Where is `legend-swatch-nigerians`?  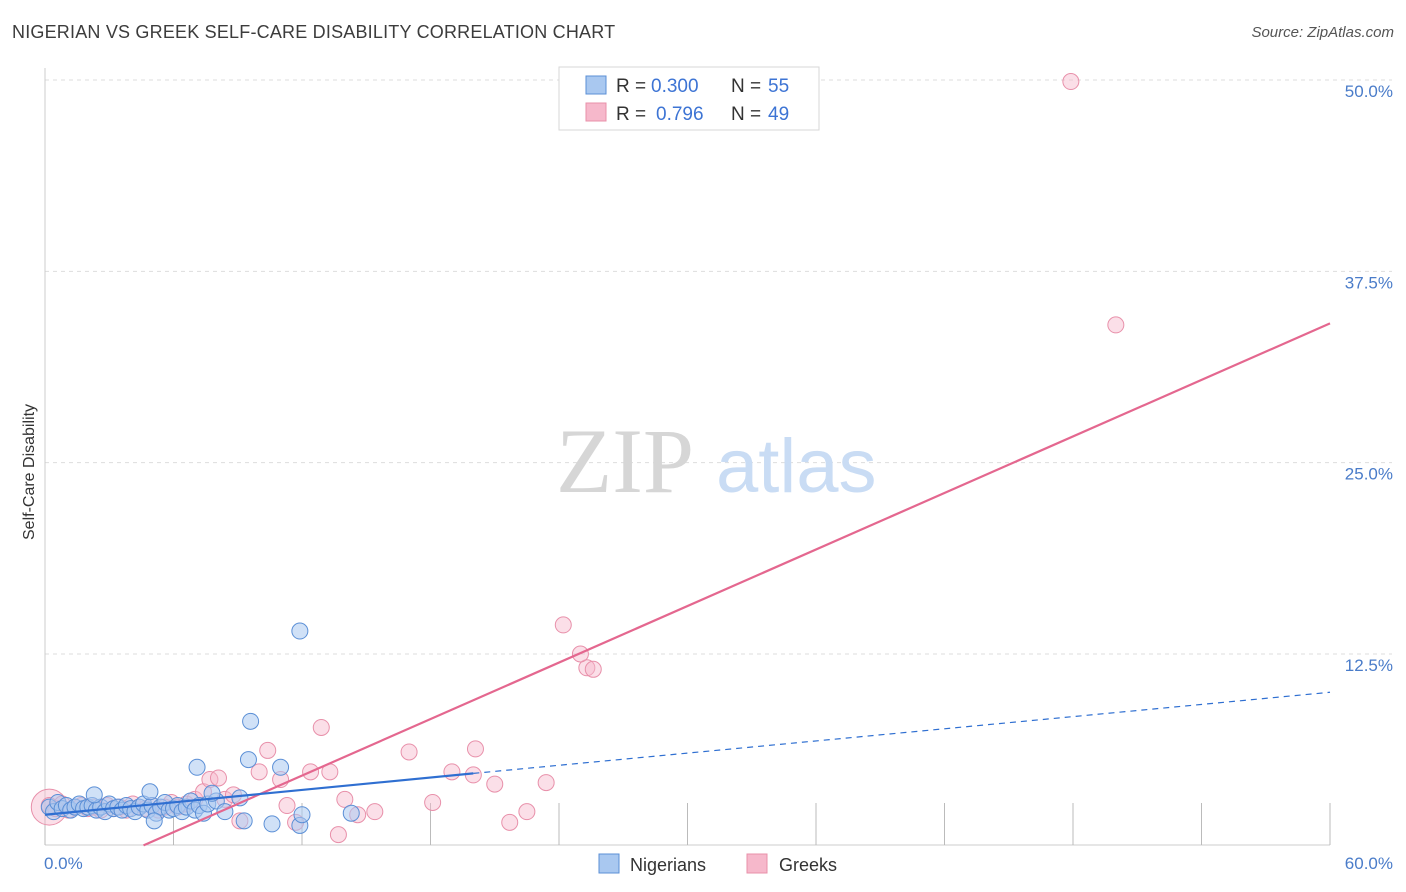 legend-swatch-nigerians is located at coordinates (596, 85).